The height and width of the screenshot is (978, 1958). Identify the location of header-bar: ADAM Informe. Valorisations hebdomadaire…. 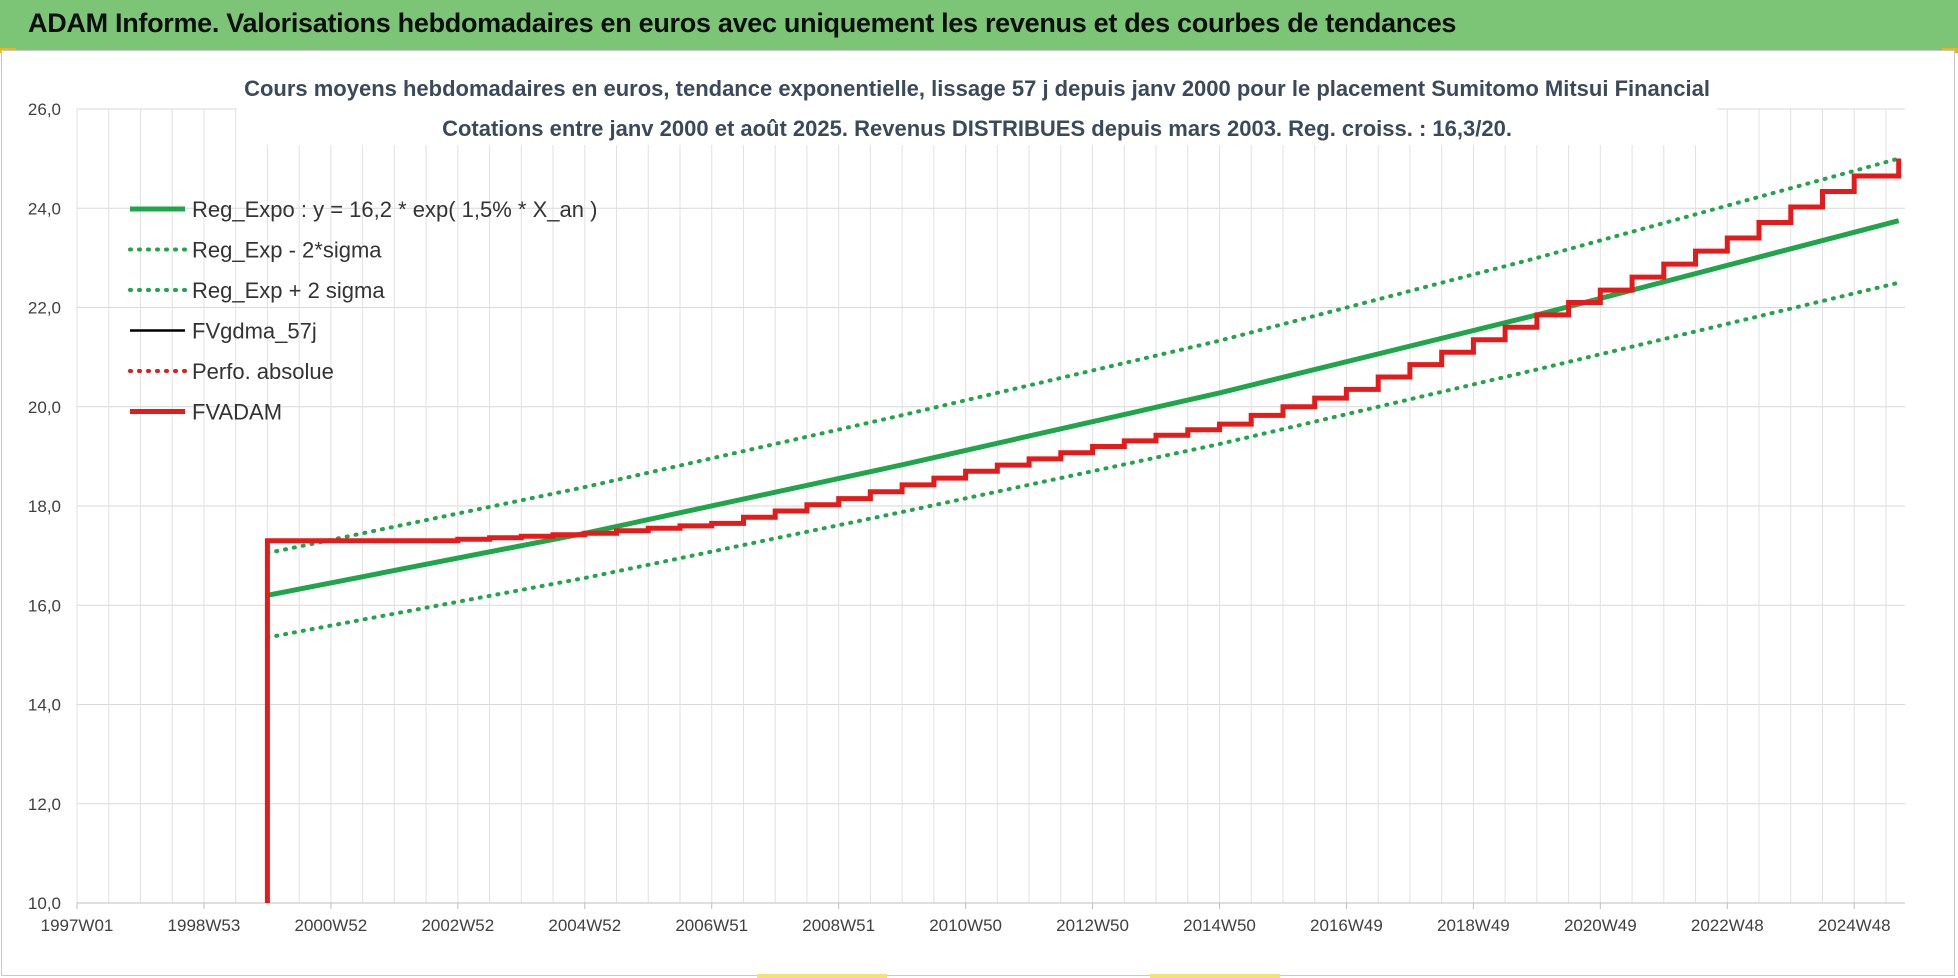
(979, 25).